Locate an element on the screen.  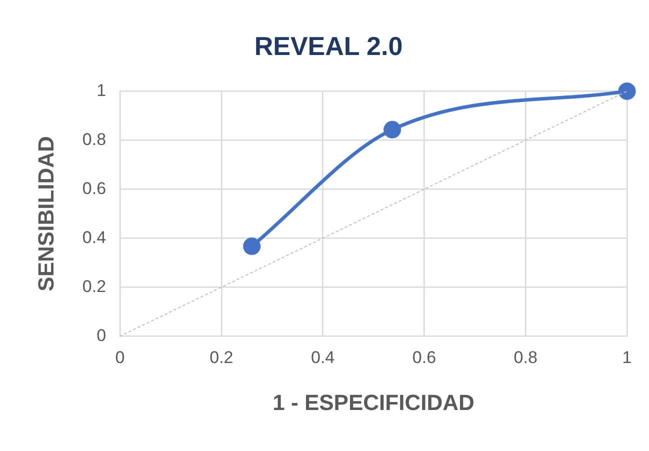
x-tick-label: 0 is located at coordinates (120, 358).